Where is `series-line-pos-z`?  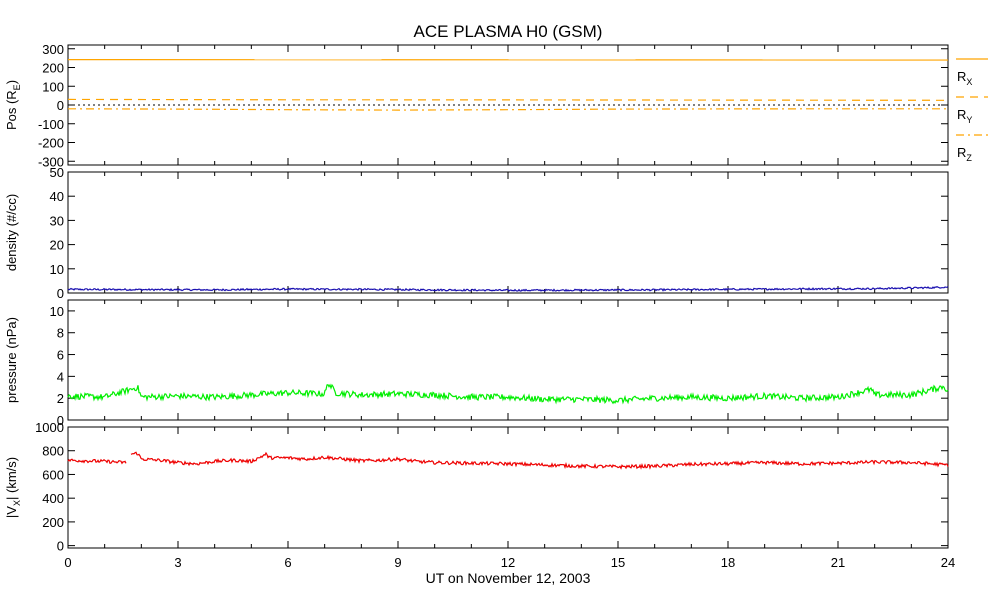 series-line-pos-z is located at coordinates (507, 109).